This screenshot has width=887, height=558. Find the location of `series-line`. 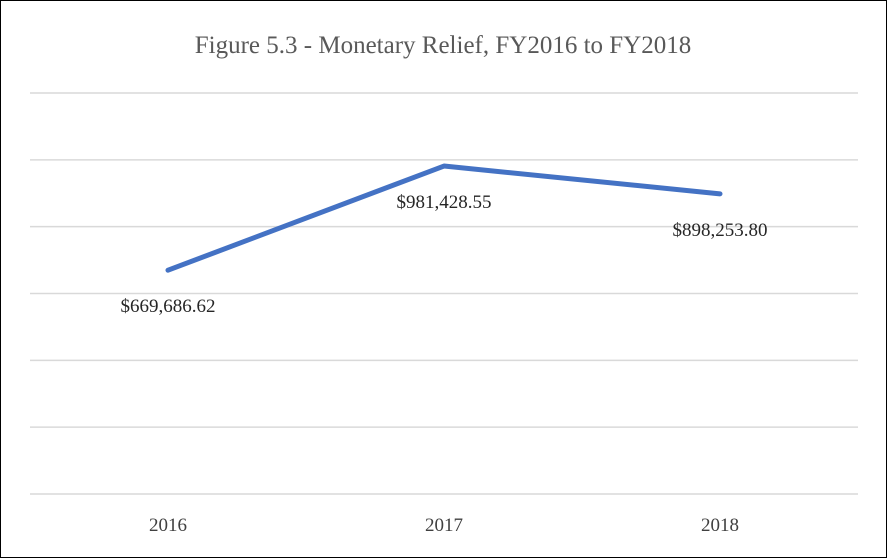

series-line is located at coordinates (444, 218).